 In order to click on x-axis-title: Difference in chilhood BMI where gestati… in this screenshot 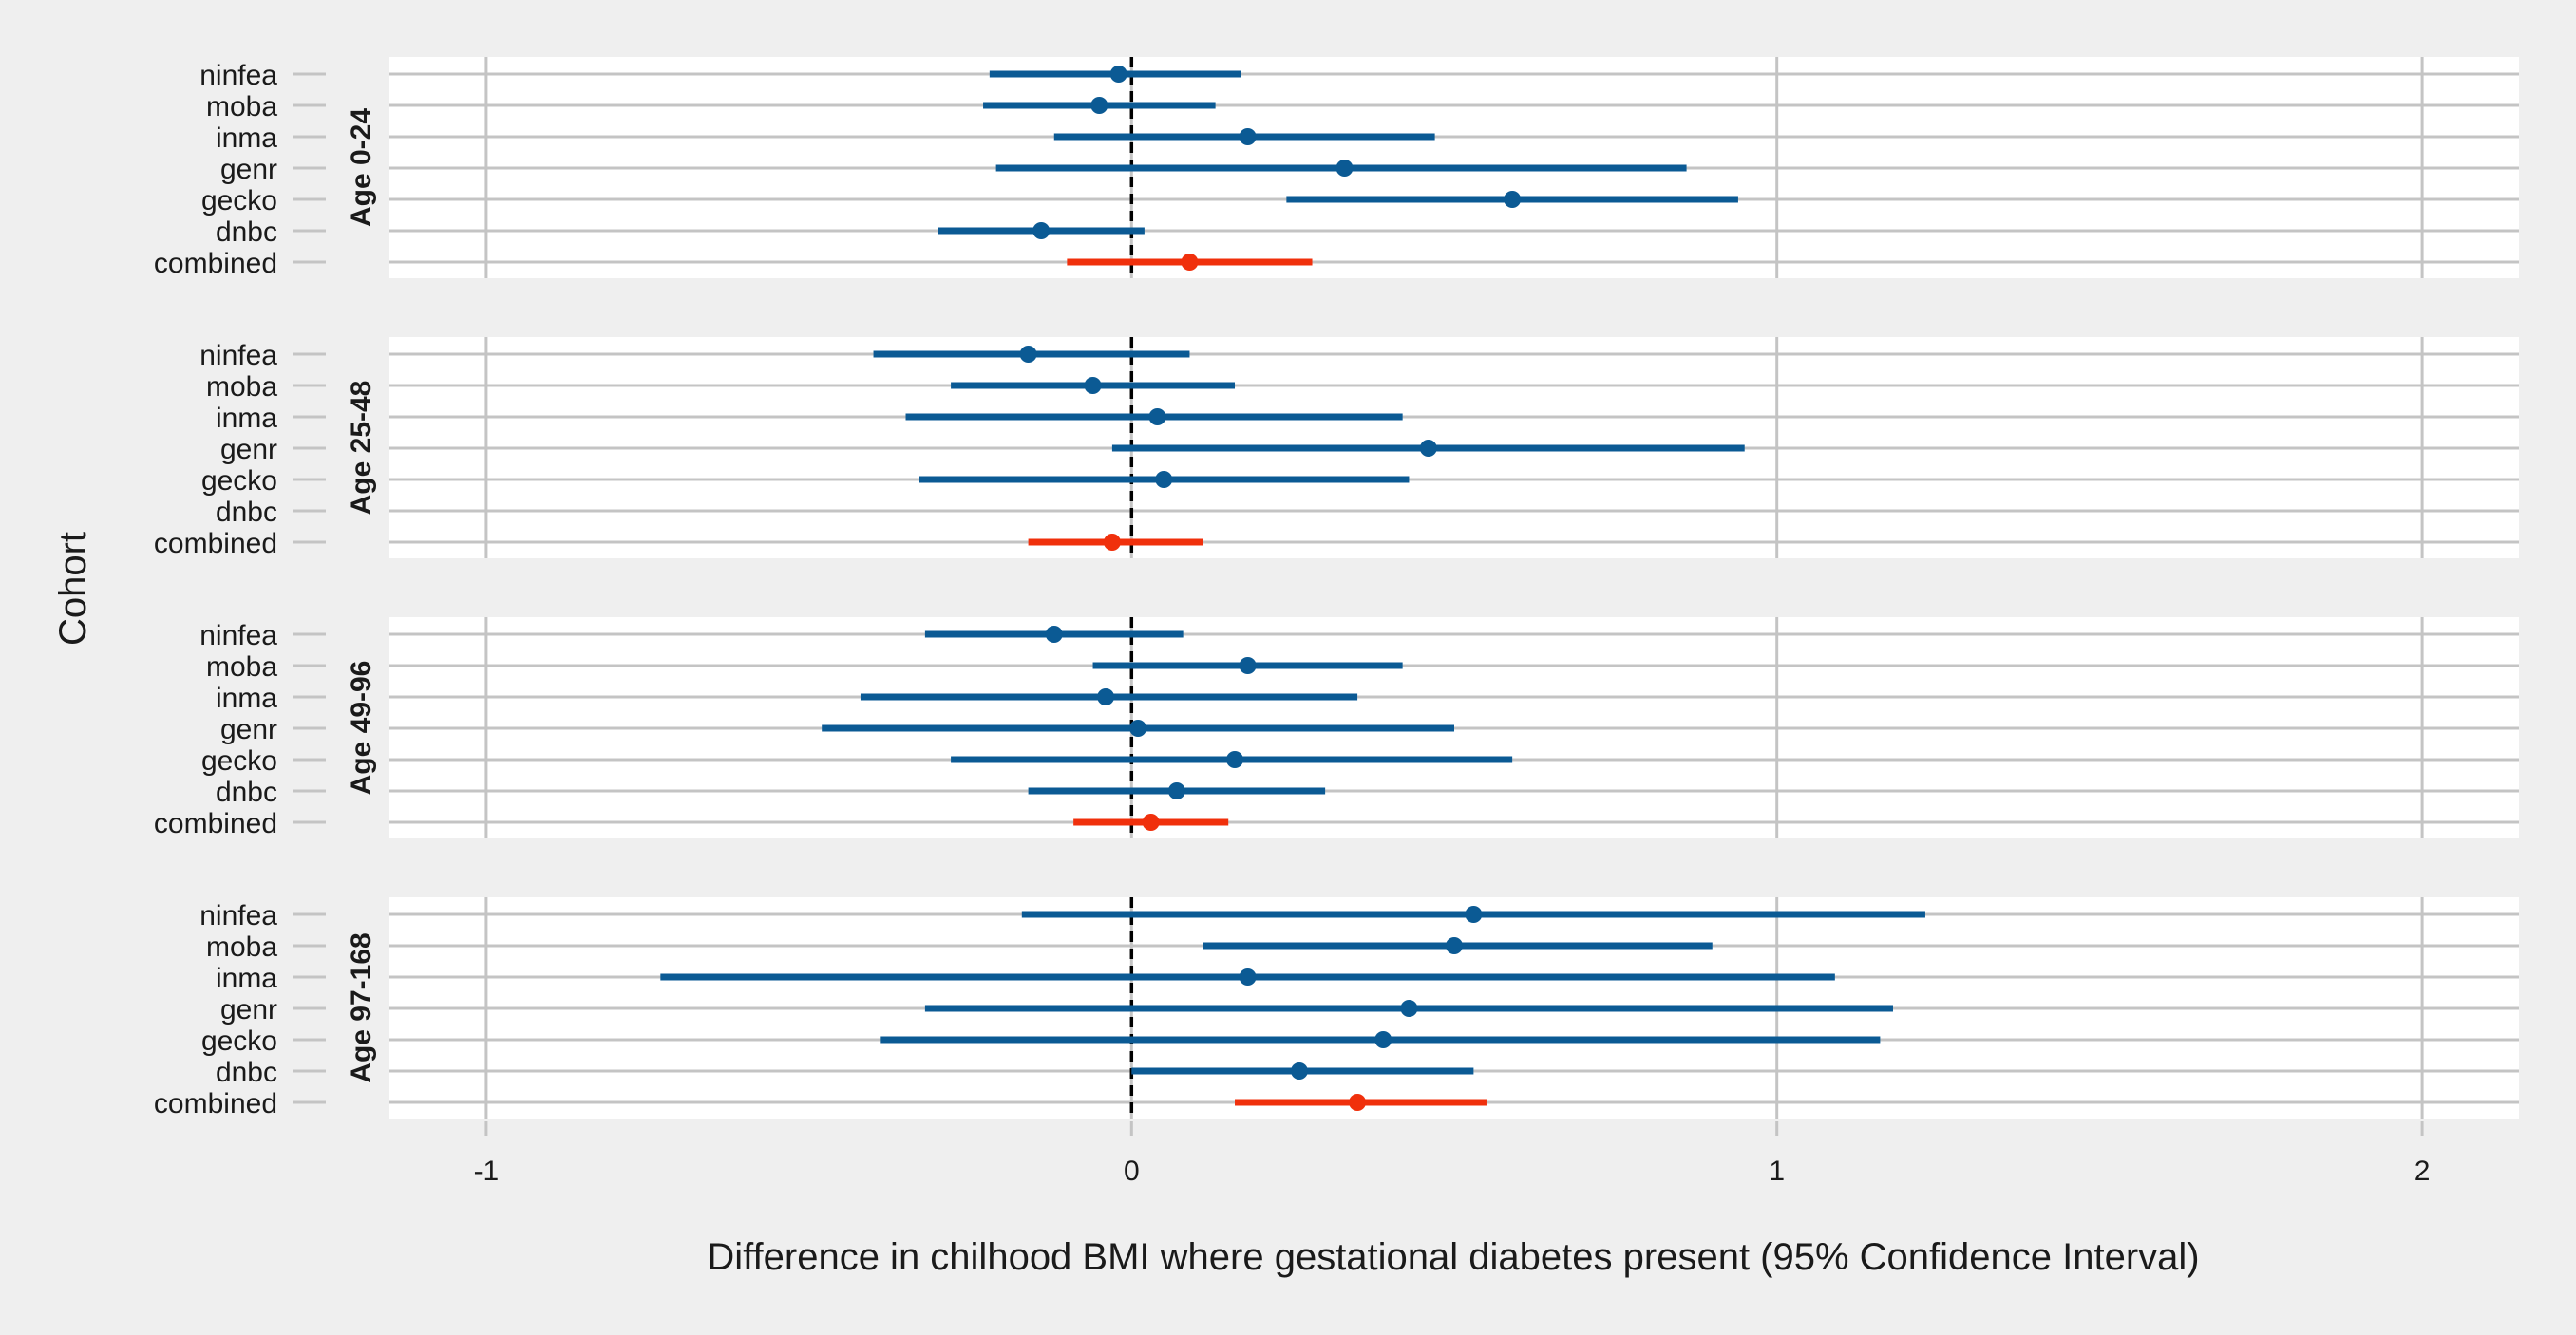, I will do `click(1453, 1257)`.